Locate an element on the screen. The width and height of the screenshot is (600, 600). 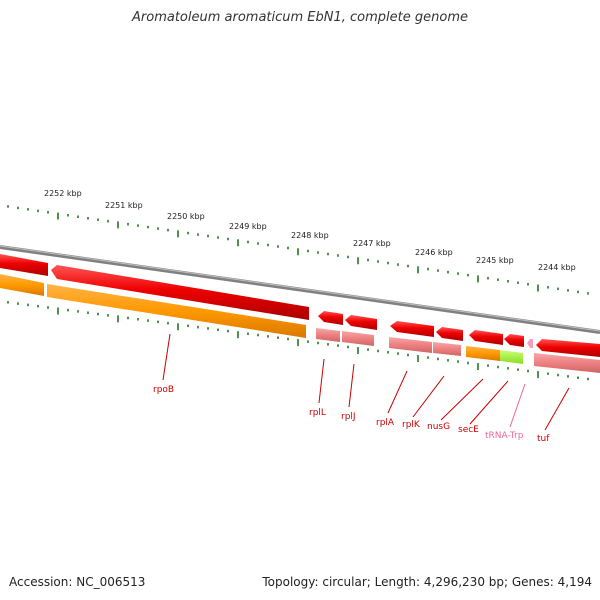
gene-label-trna-trp: tRNA-Trp is located at coordinates (504, 436).